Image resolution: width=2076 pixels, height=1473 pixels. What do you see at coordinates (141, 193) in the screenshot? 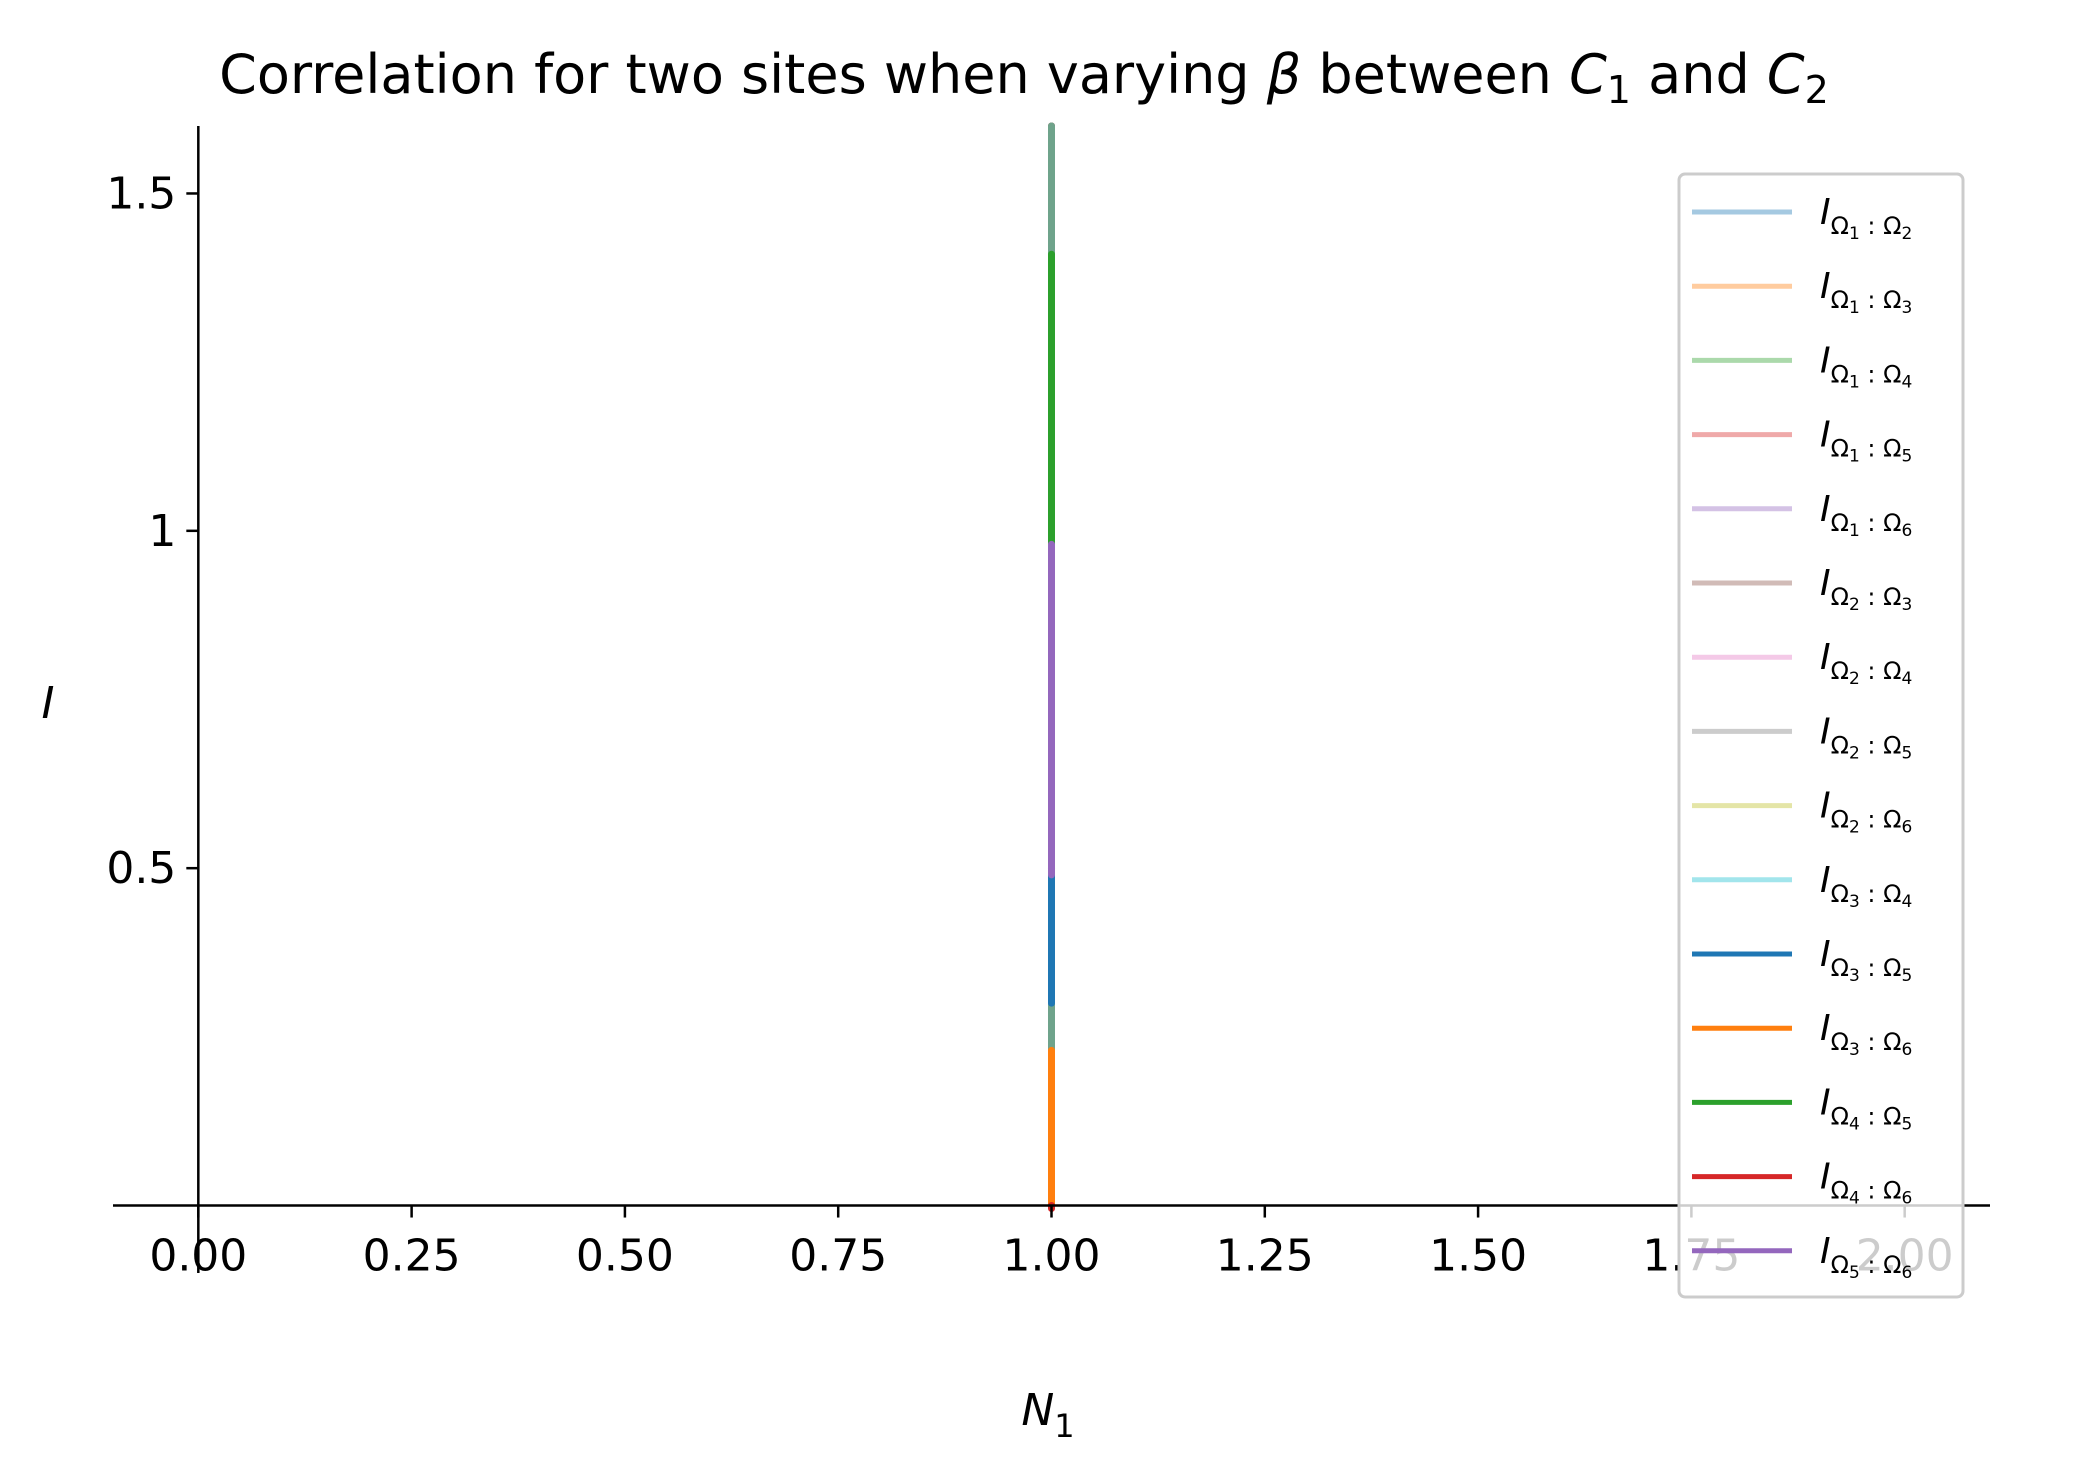
I see `y-tick-label: 1.5` at bounding box center [141, 193].